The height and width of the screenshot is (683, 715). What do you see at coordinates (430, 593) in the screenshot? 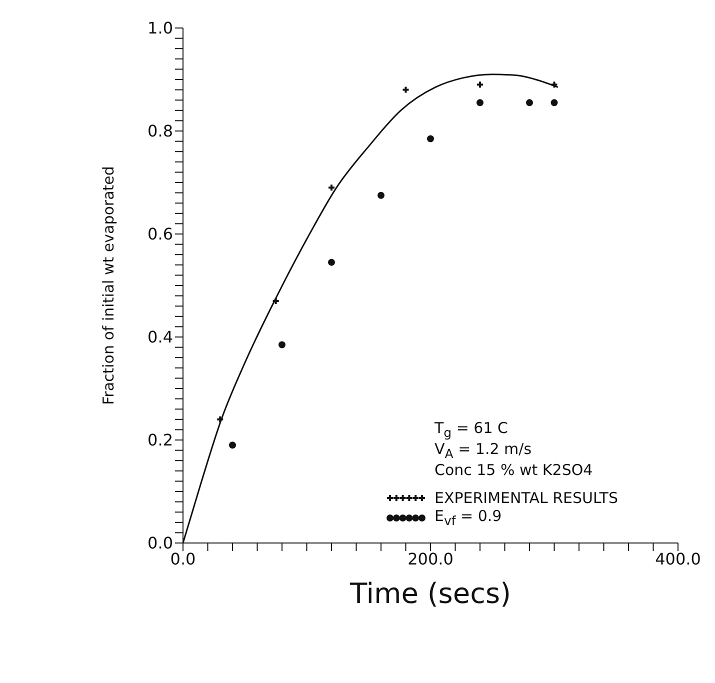
I see `x-axis-title: Time (secs)` at bounding box center [430, 593].